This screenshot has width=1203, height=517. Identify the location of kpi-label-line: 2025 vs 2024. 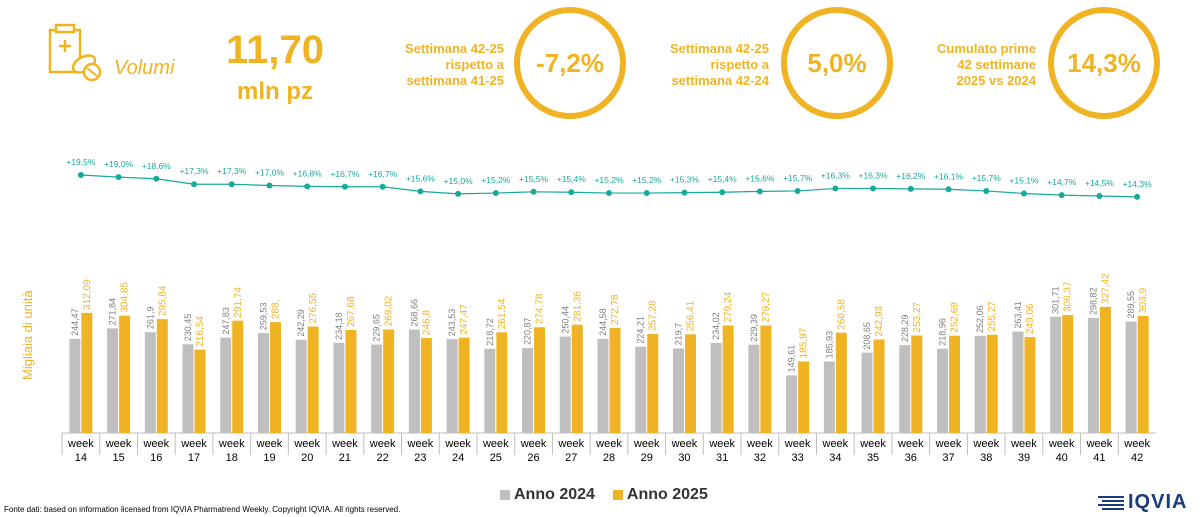
(996, 80).